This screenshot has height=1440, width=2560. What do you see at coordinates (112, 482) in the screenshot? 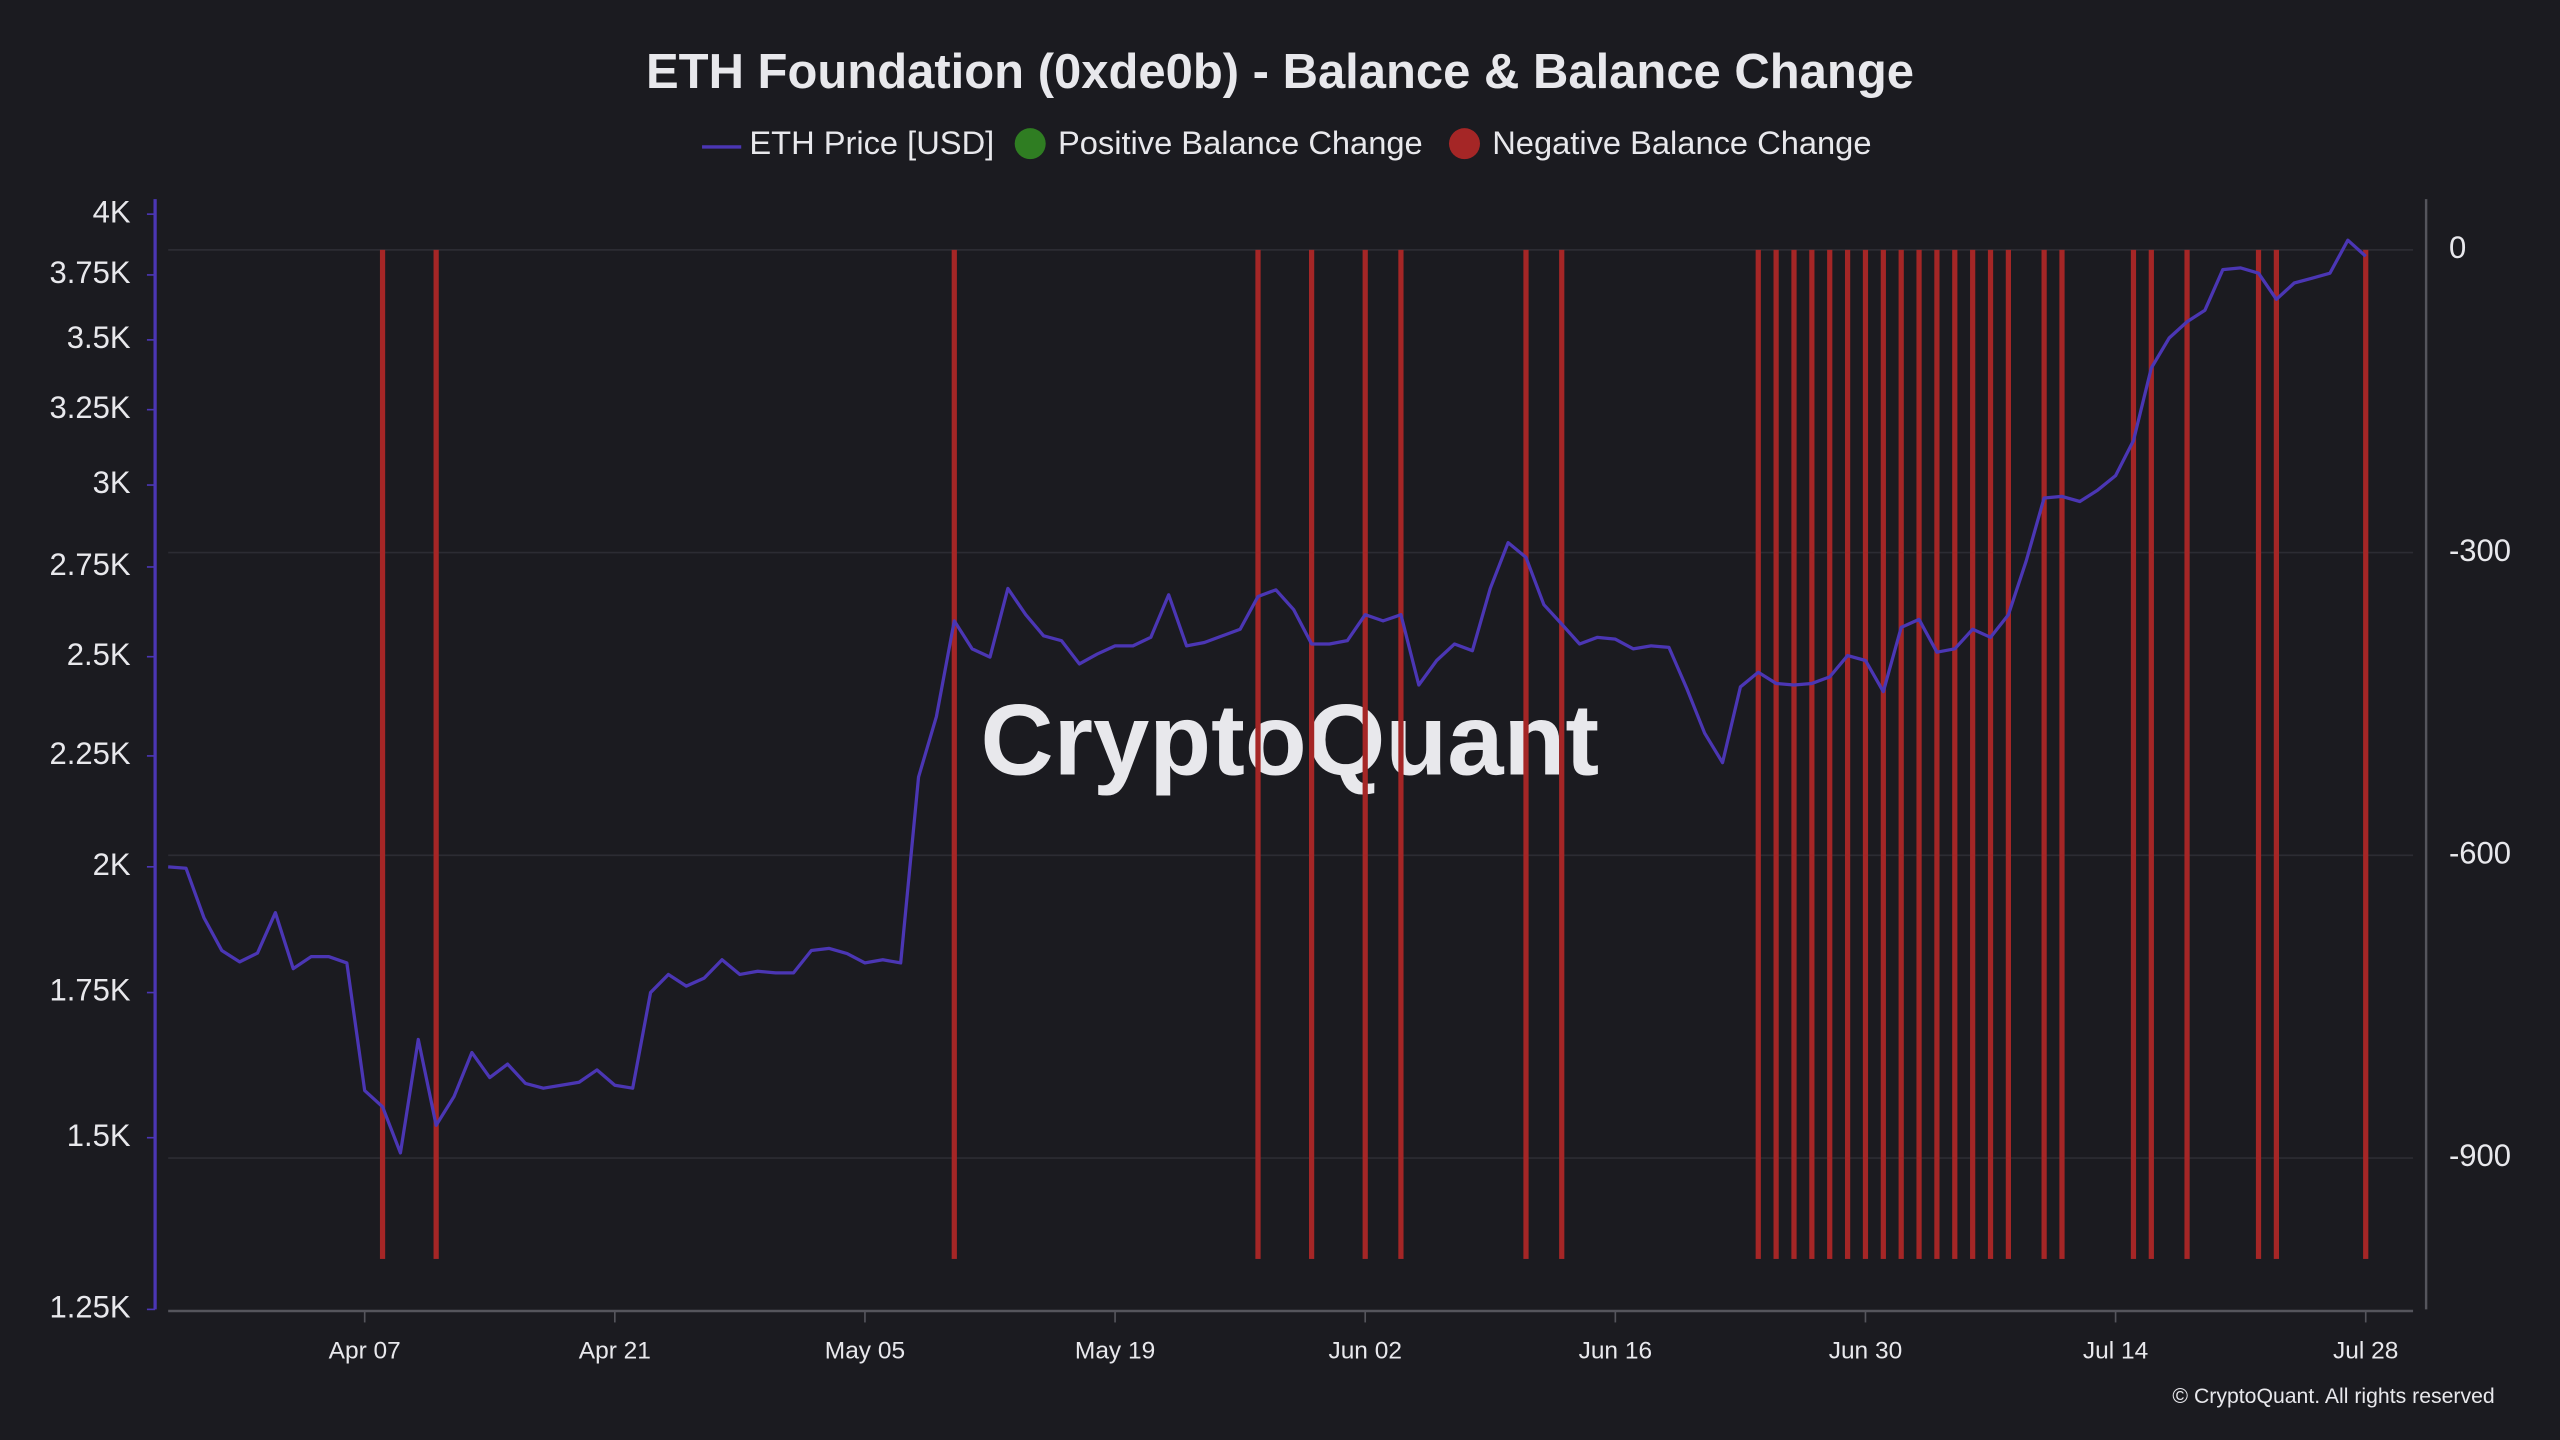
I see `y-tick-label: 3K` at bounding box center [112, 482].